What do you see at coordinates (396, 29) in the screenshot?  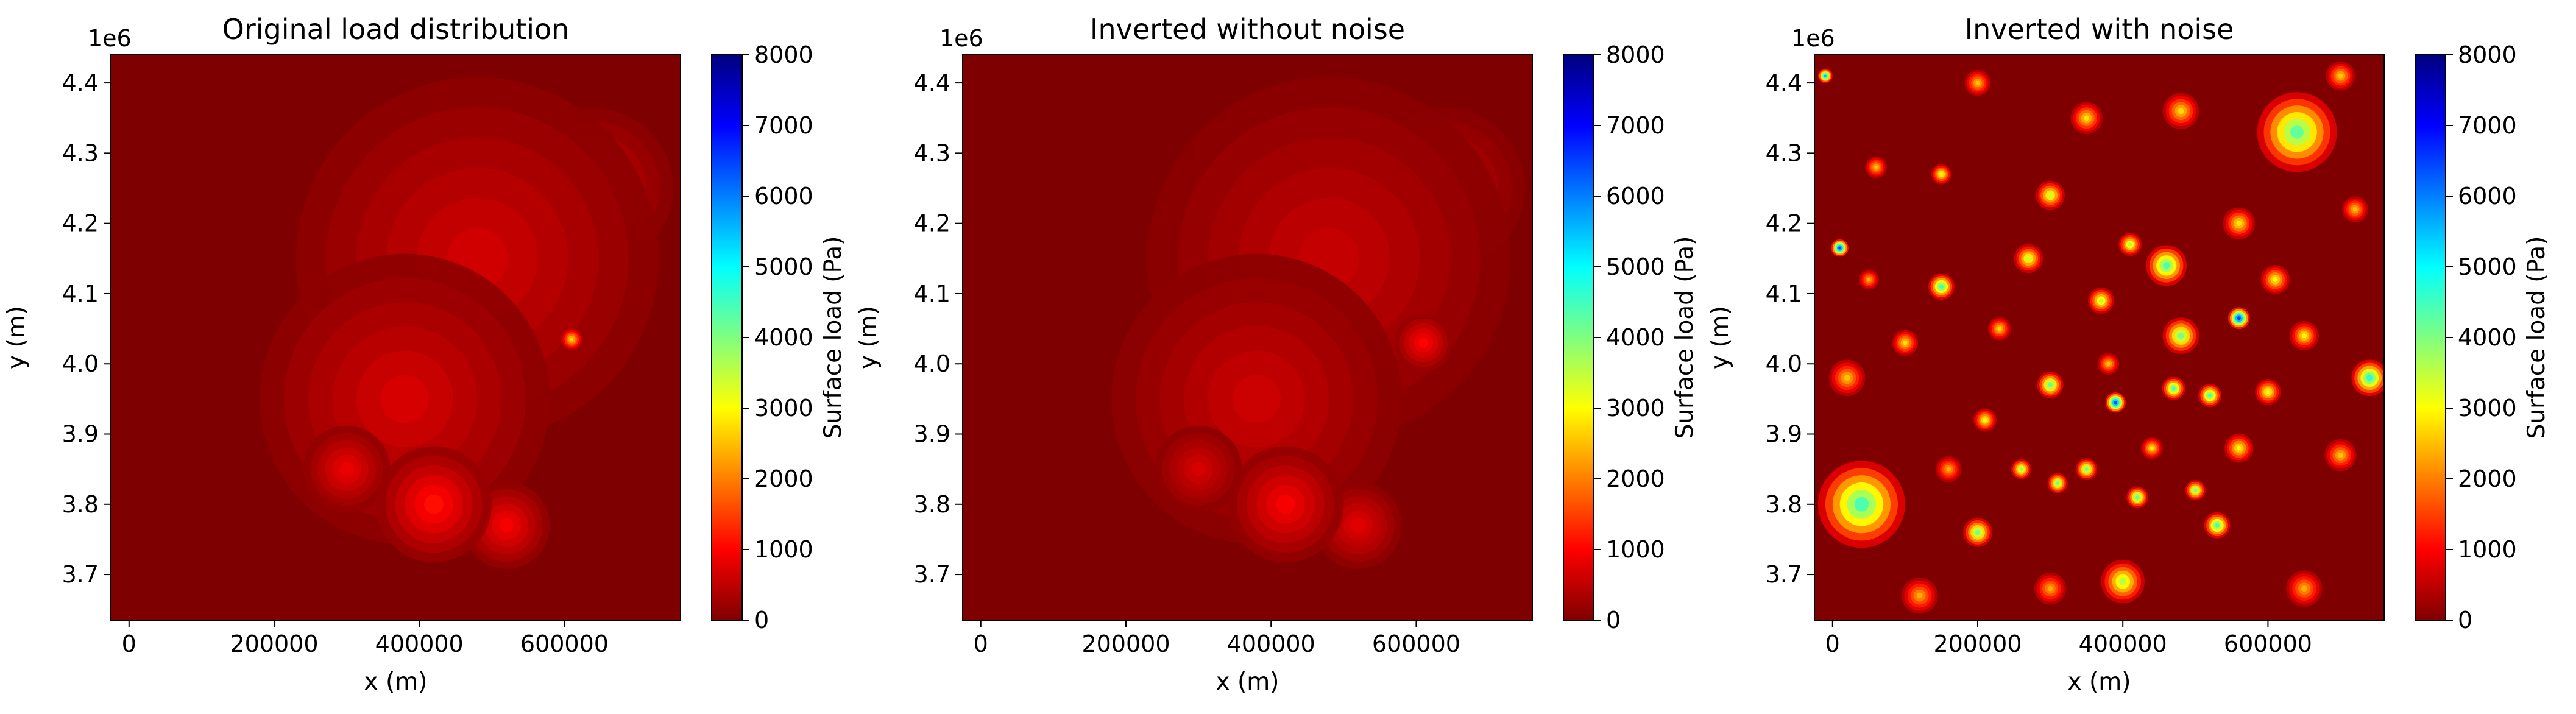 I see `chart-title: Original load distribution` at bounding box center [396, 29].